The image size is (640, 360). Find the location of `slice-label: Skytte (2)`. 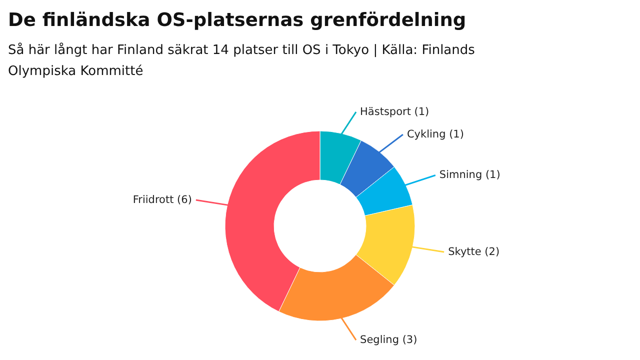

slice-label: Skytte (2) is located at coordinates (474, 252).